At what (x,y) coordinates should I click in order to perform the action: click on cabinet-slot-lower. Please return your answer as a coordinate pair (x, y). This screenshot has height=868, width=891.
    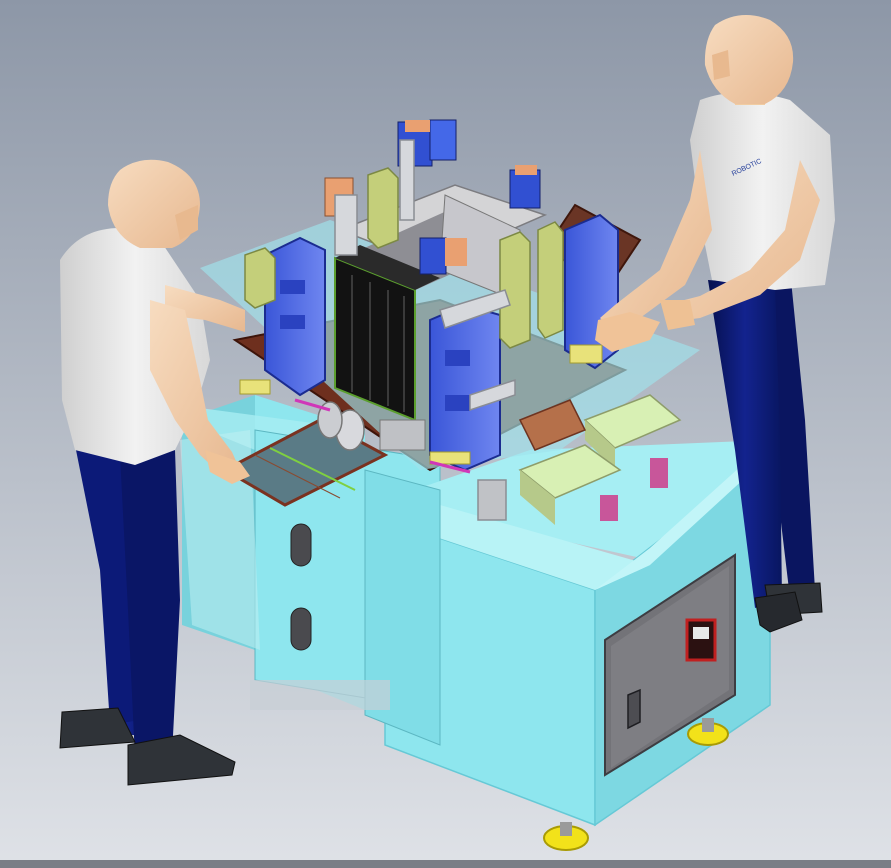
    Looking at the image, I should click on (301, 629).